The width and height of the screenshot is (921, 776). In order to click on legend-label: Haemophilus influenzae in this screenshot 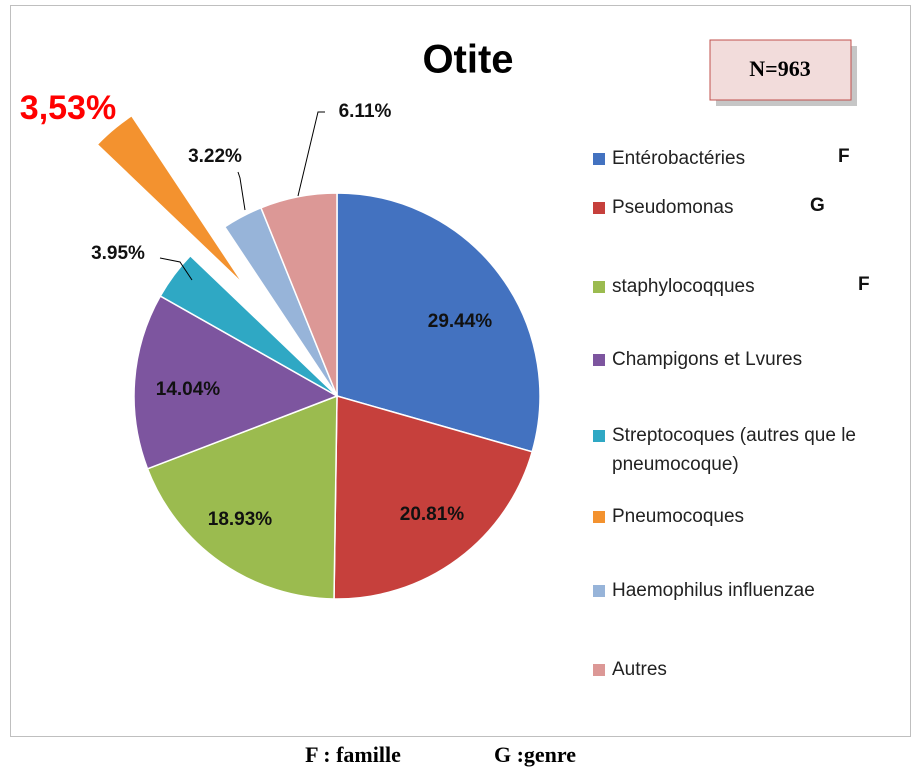, I will do `click(713, 590)`.